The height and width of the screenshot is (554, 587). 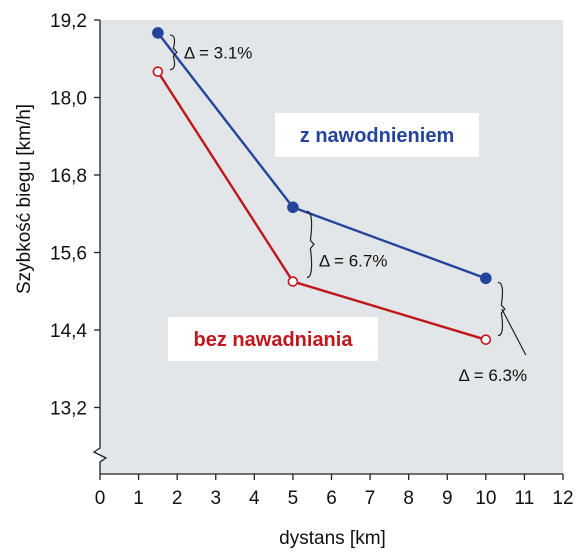 What do you see at coordinates (68, 176) in the screenshot?
I see `y-tick-label: 16,8` at bounding box center [68, 176].